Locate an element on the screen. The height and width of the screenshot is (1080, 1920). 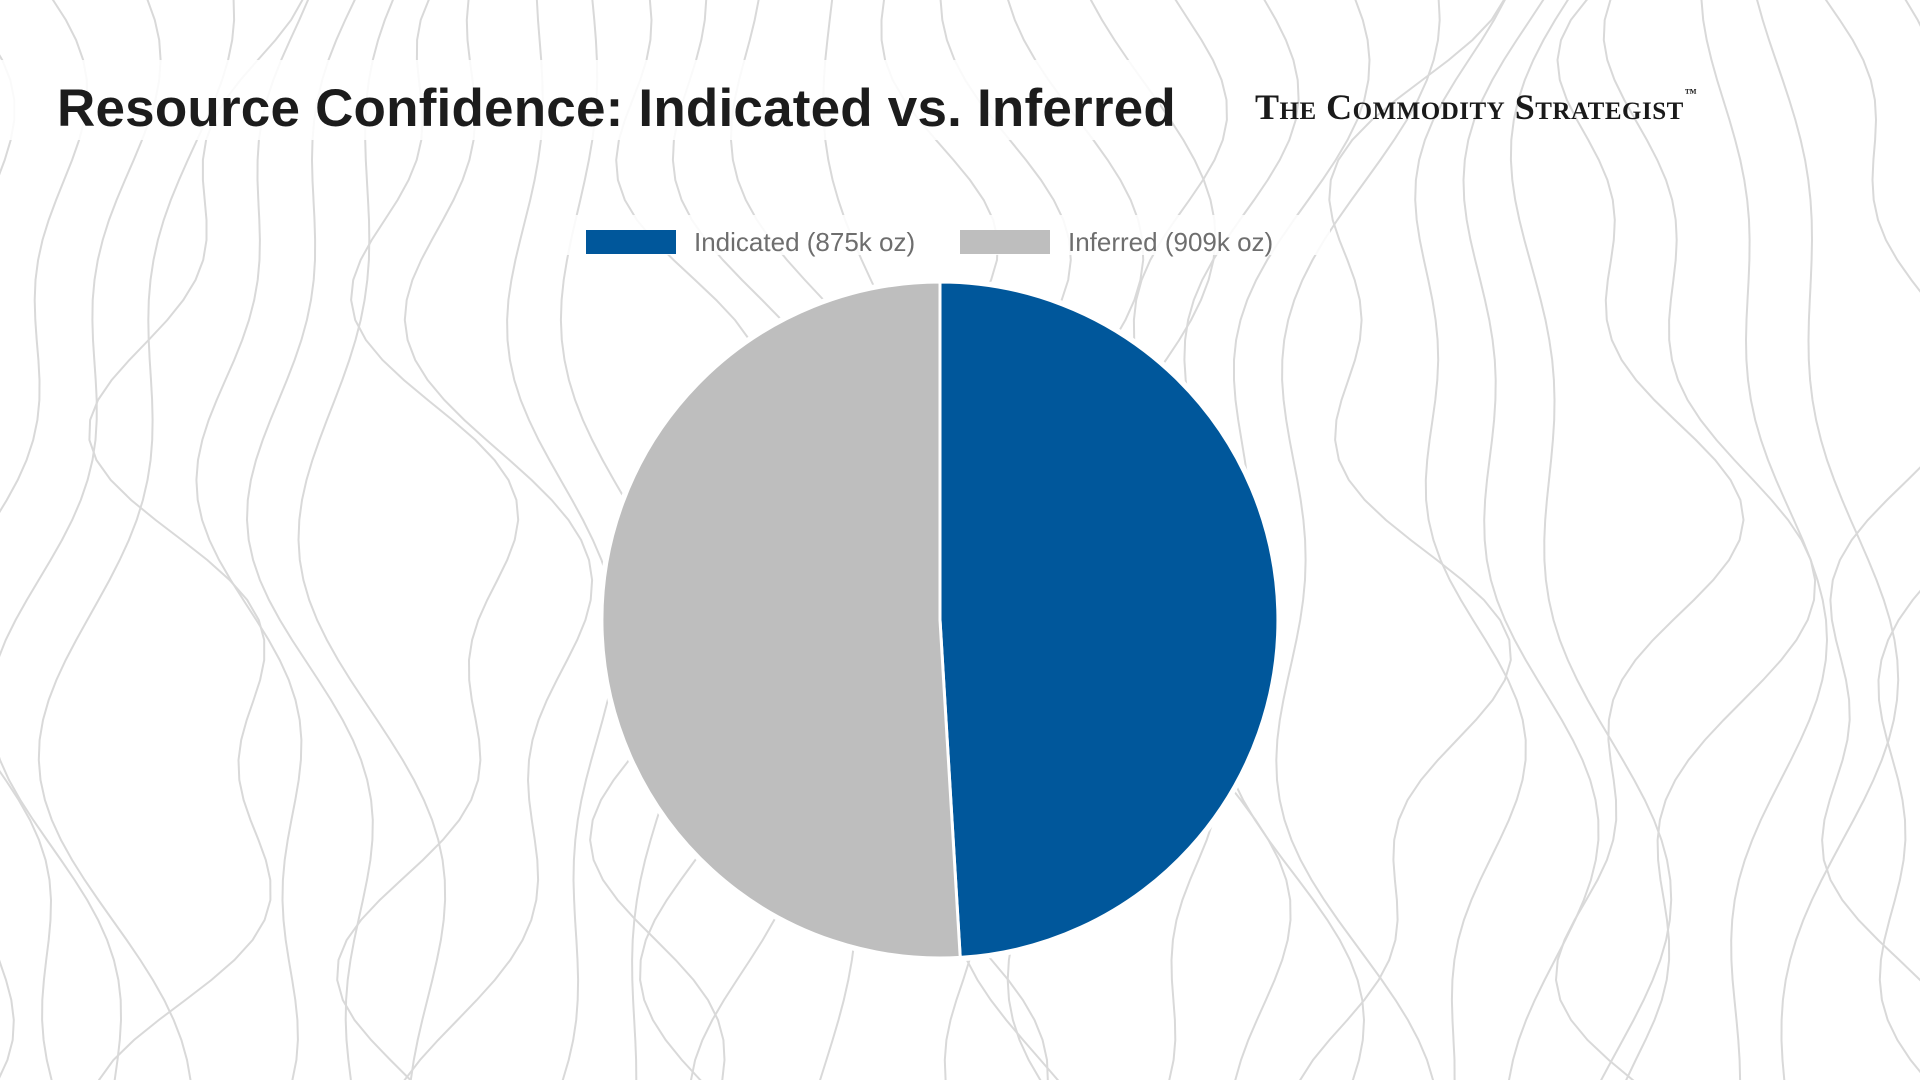
legend-label-indicated: Indicated (875k oz) is located at coordinates (804, 242).